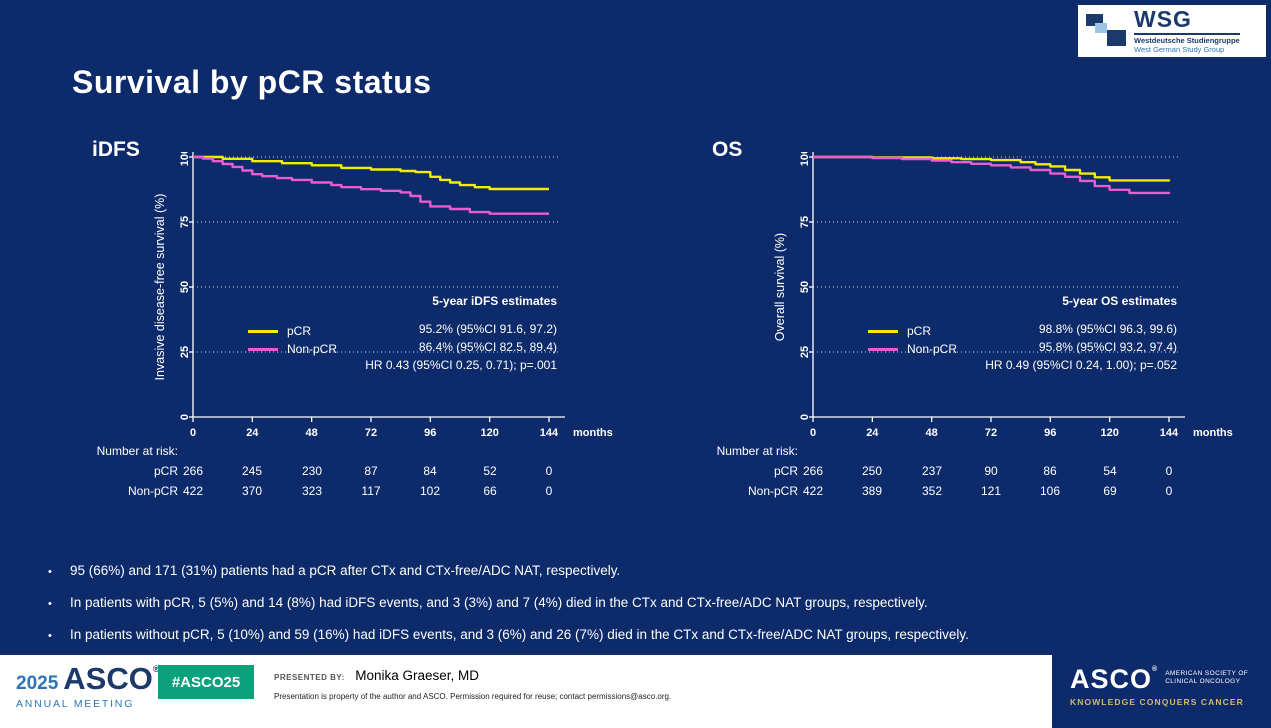 The height and width of the screenshot is (728, 1271). Describe the element at coordinates (371, 471) in the screenshot. I see `risk-count: 87` at that location.